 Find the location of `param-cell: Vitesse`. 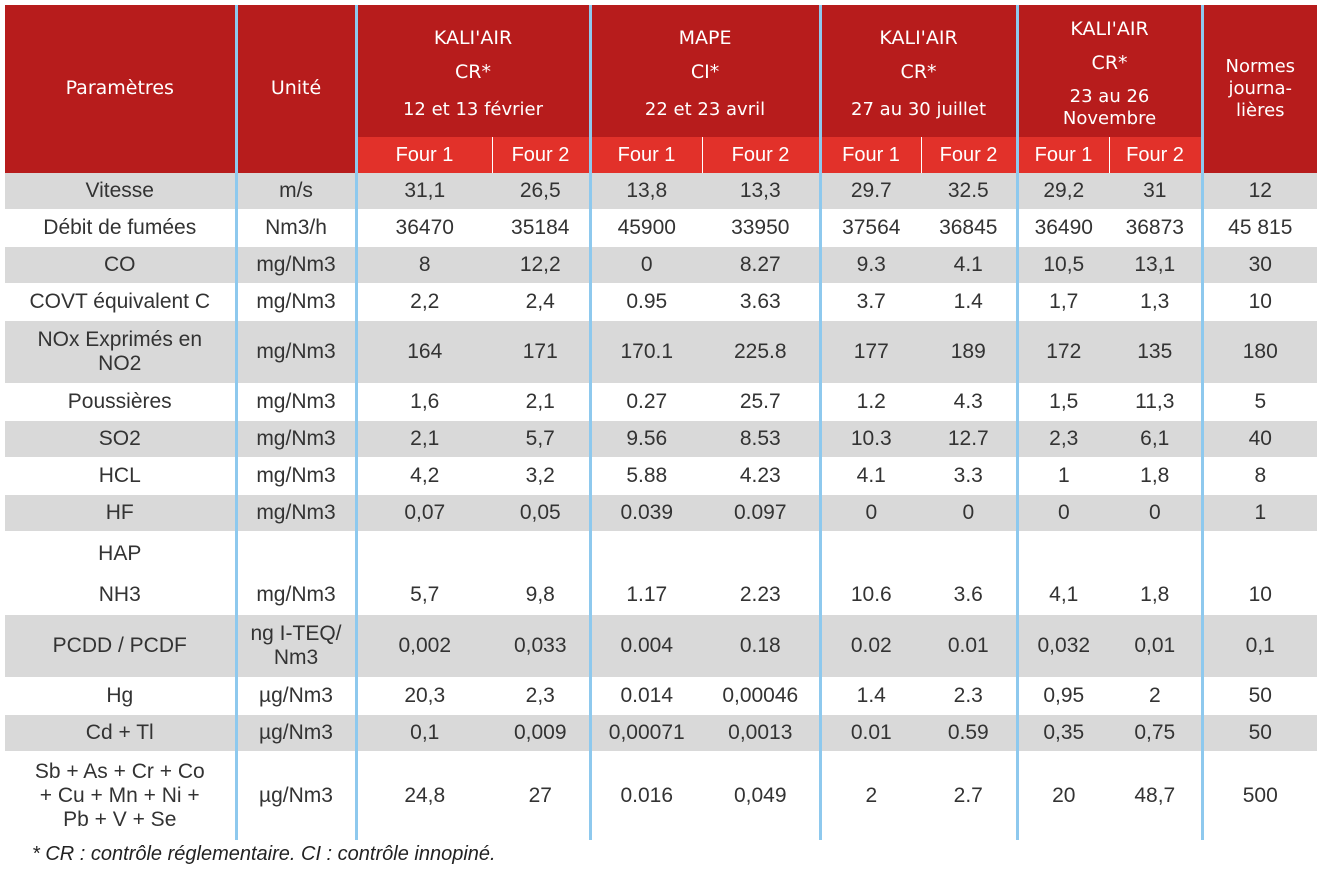

param-cell: Vitesse is located at coordinates (120, 191).